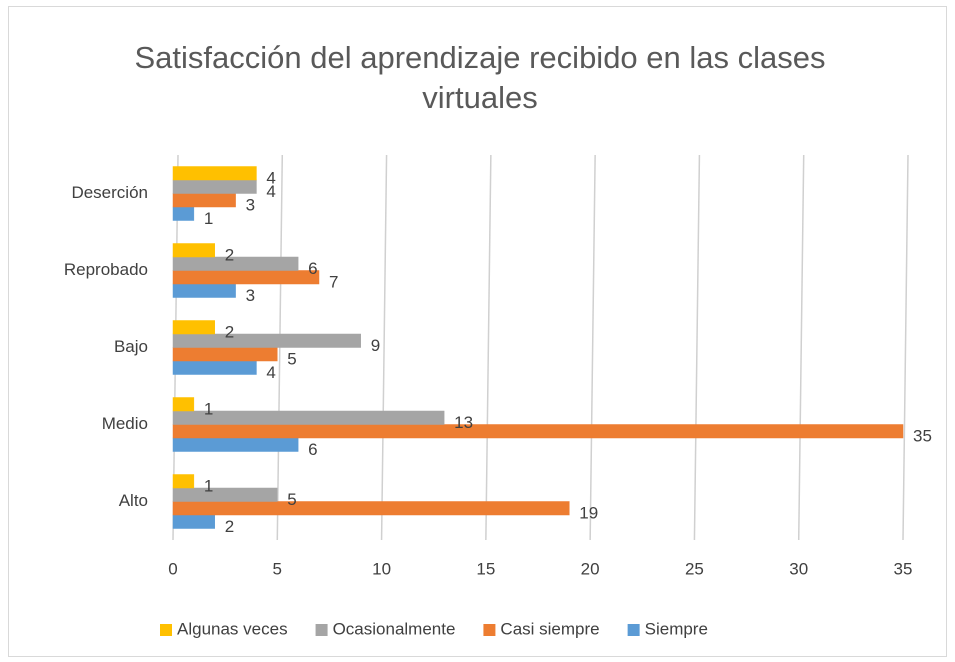 The width and height of the screenshot is (955, 662). What do you see at coordinates (485, 568) in the screenshot?
I see `x-tick-label: 15` at bounding box center [485, 568].